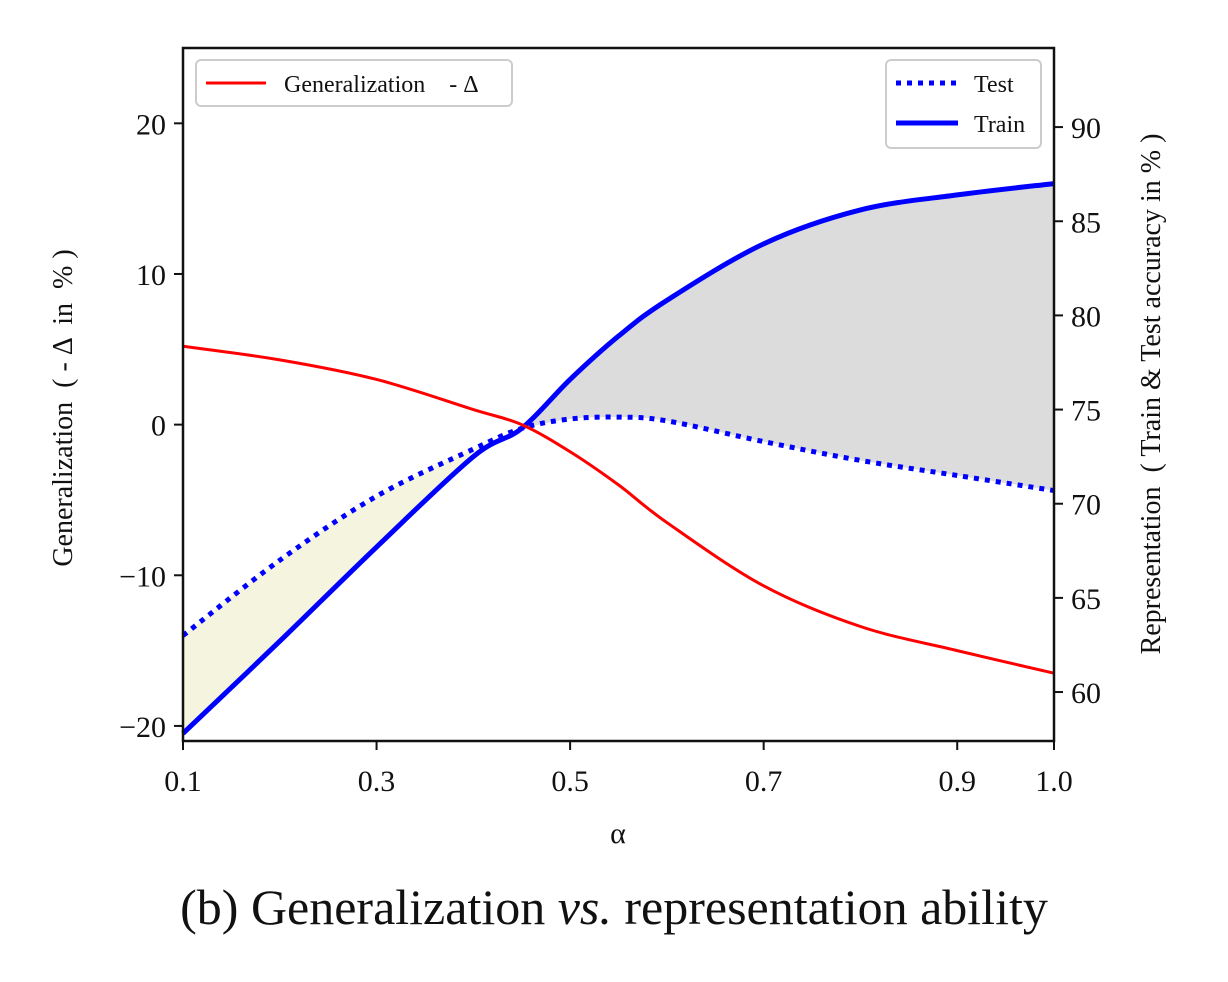  I want to click on y-left-tick-label: 20, so click(151, 124).